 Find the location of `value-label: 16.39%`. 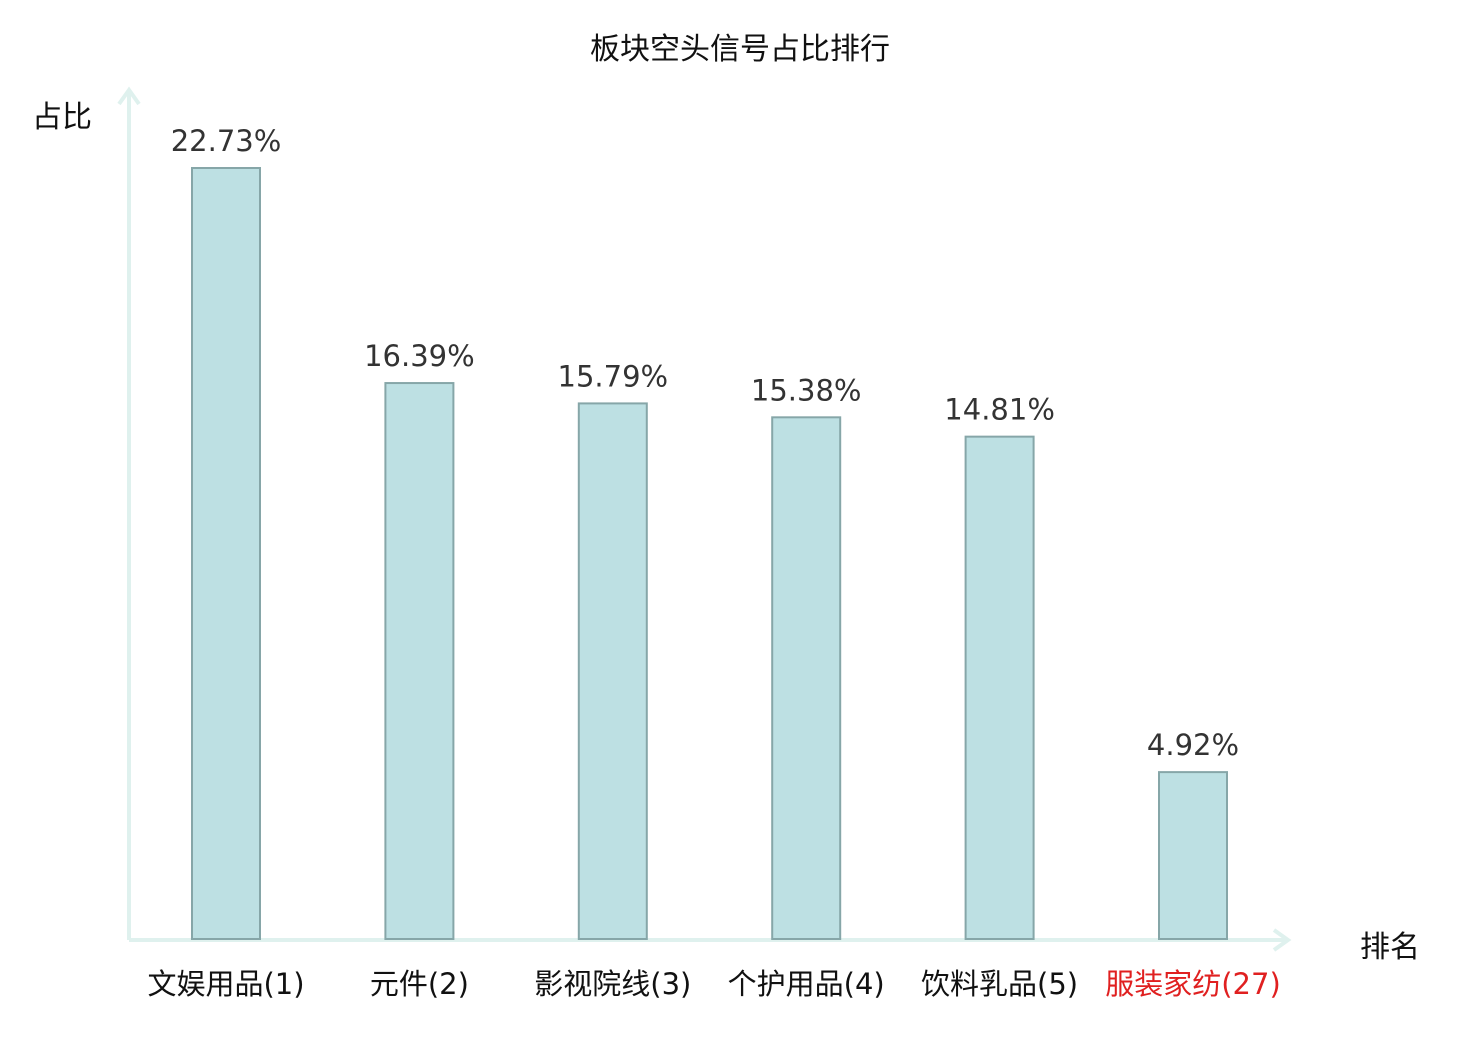

value-label: 16.39% is located at coordinates (419, 356).